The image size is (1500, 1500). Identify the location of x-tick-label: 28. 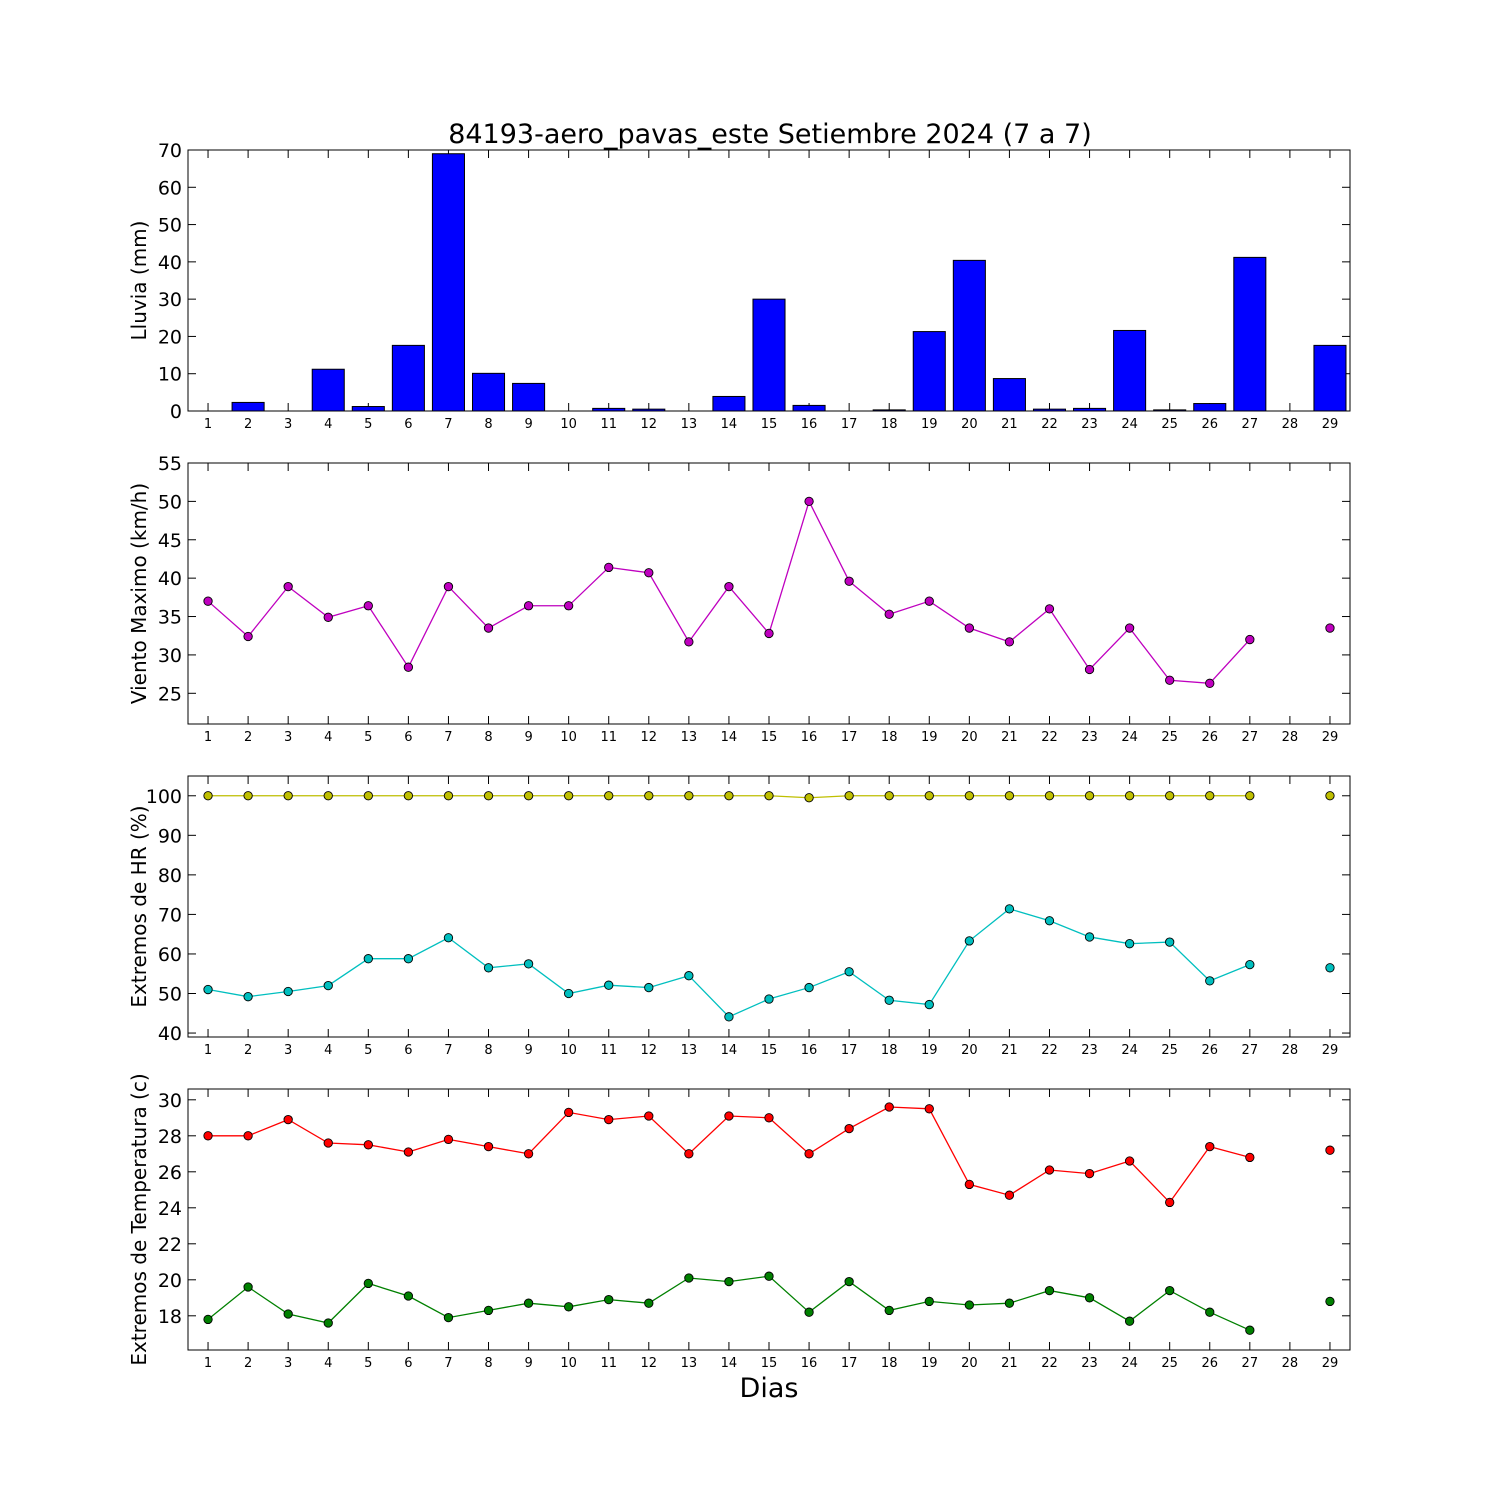
(1290, 1050).